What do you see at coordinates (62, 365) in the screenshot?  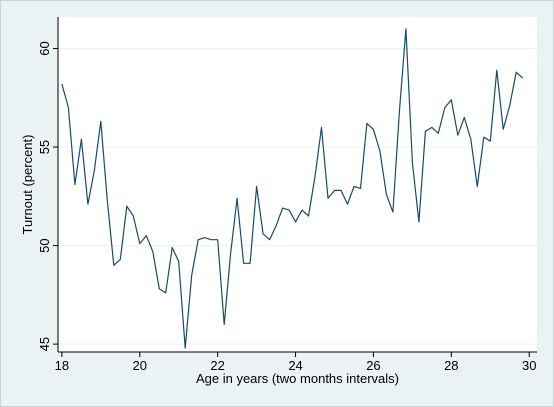 I see `x-tick-label: 18` at bounding box center [62, 365].